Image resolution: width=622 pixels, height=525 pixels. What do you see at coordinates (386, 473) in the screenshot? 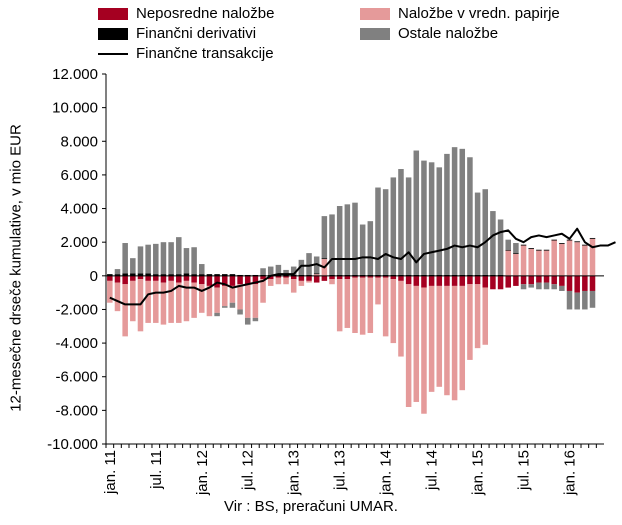
I see `x-tick-label-6: jan. 14` at bounding box center [386, 473].